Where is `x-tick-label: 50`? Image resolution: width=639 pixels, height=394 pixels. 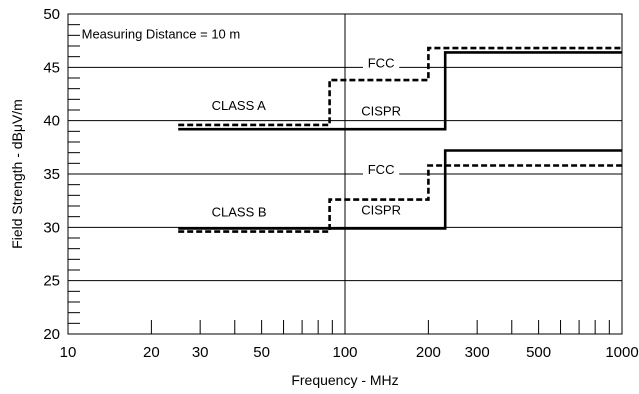 x-tick-label: 50 is located at coordinates (261, 352).